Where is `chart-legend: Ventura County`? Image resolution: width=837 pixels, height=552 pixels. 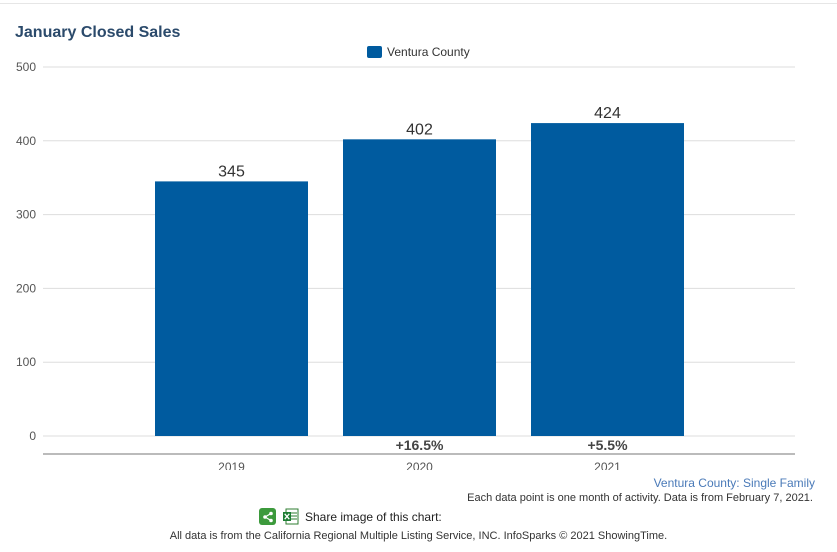
chart-legend: Ventura County is located at coordinates (418, 52).